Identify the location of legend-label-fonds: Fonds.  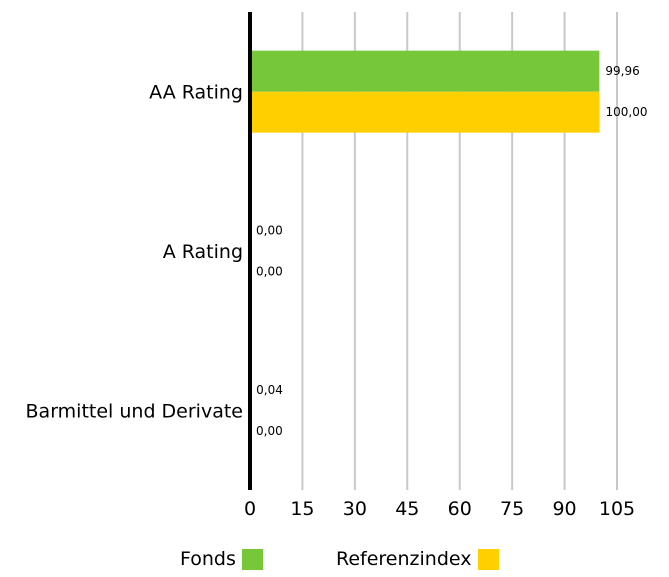
(208, 559).